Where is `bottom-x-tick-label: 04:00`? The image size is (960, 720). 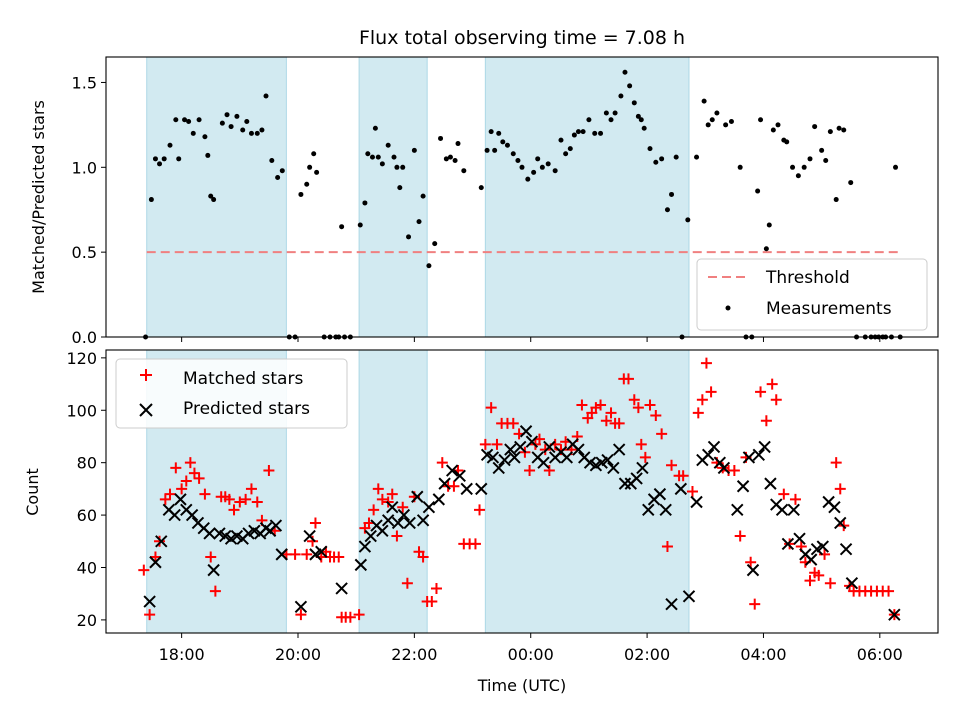
bottom-x-tick-label: 04:00 is located at coordinates (763, 654).